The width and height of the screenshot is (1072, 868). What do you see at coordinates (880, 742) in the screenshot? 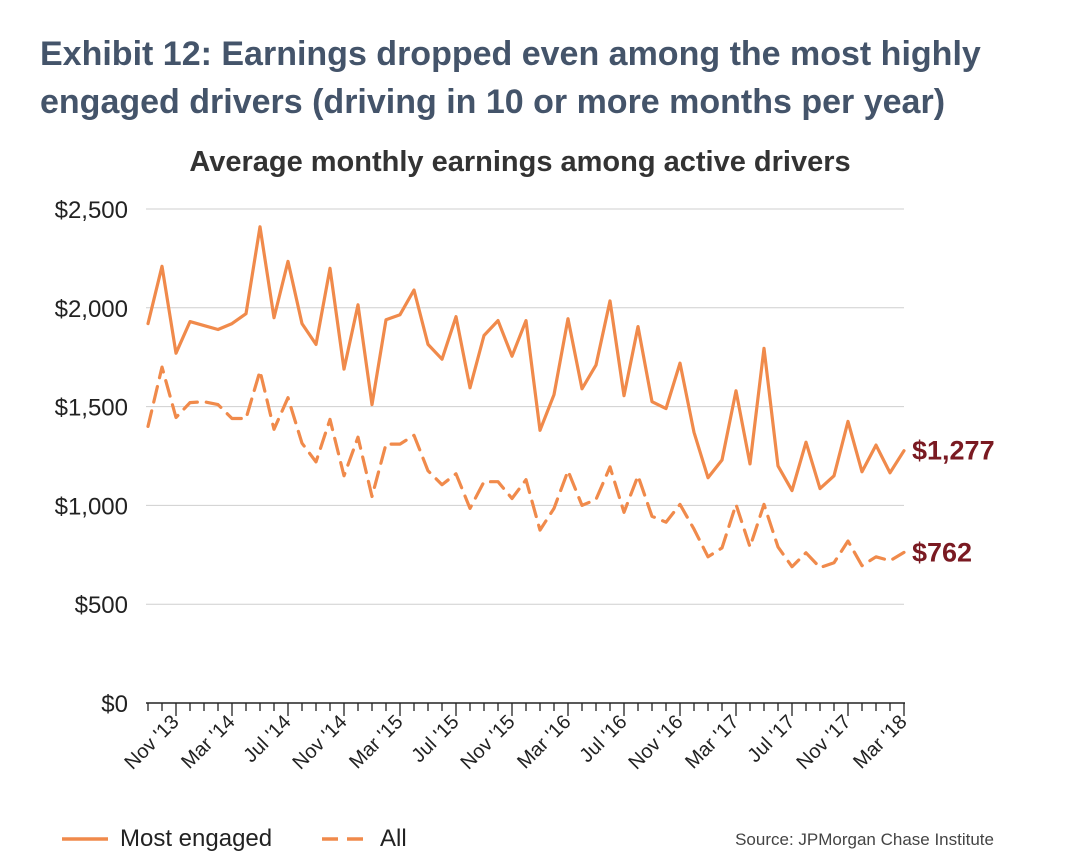
I see `x-tick-label: Mar '18` at bounding box center [880, 742].